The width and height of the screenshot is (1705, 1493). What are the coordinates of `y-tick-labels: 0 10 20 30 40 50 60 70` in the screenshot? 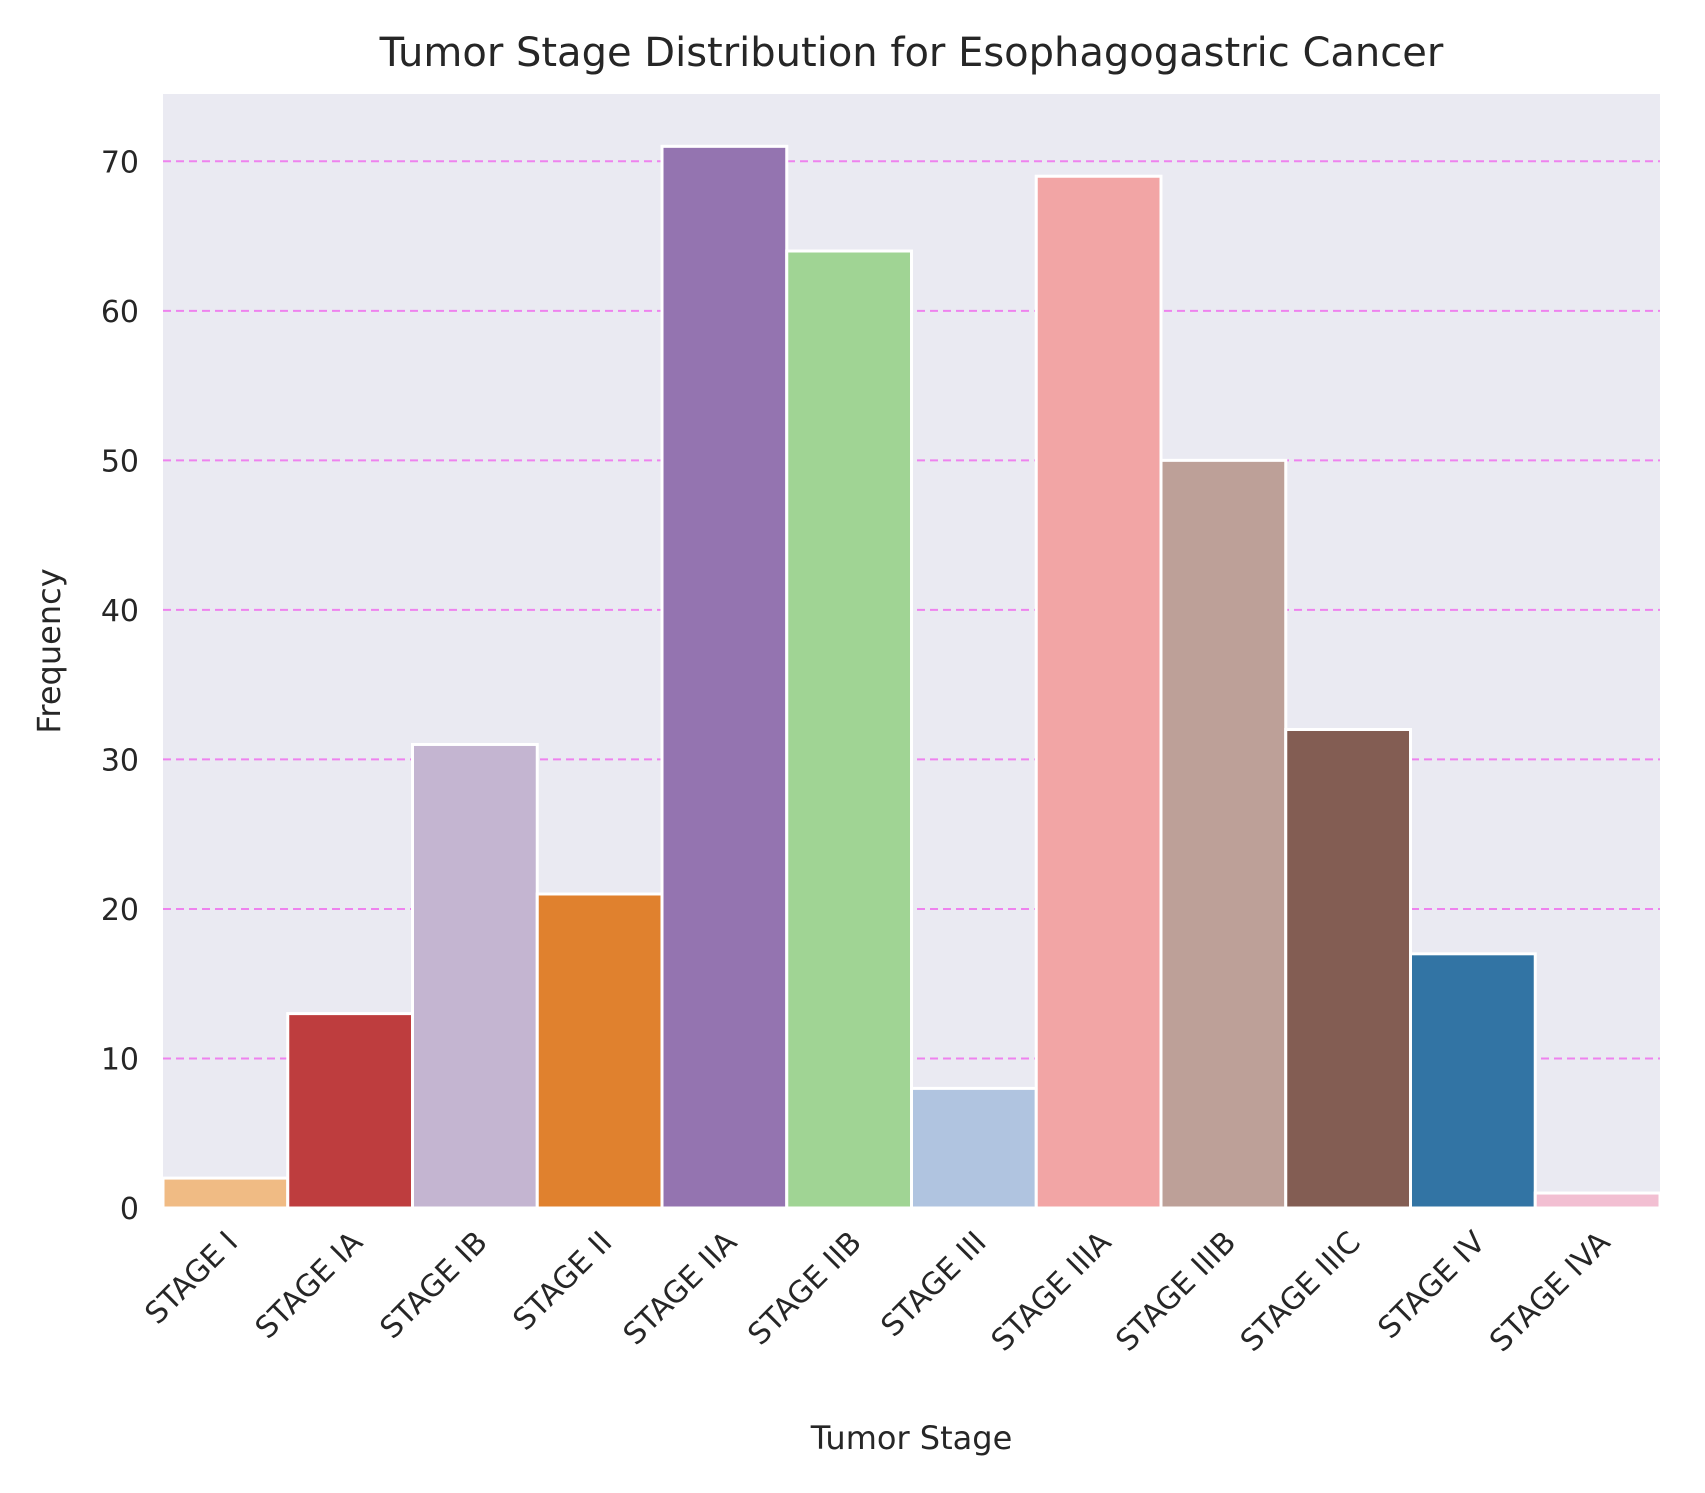 It's located at (120, 686).